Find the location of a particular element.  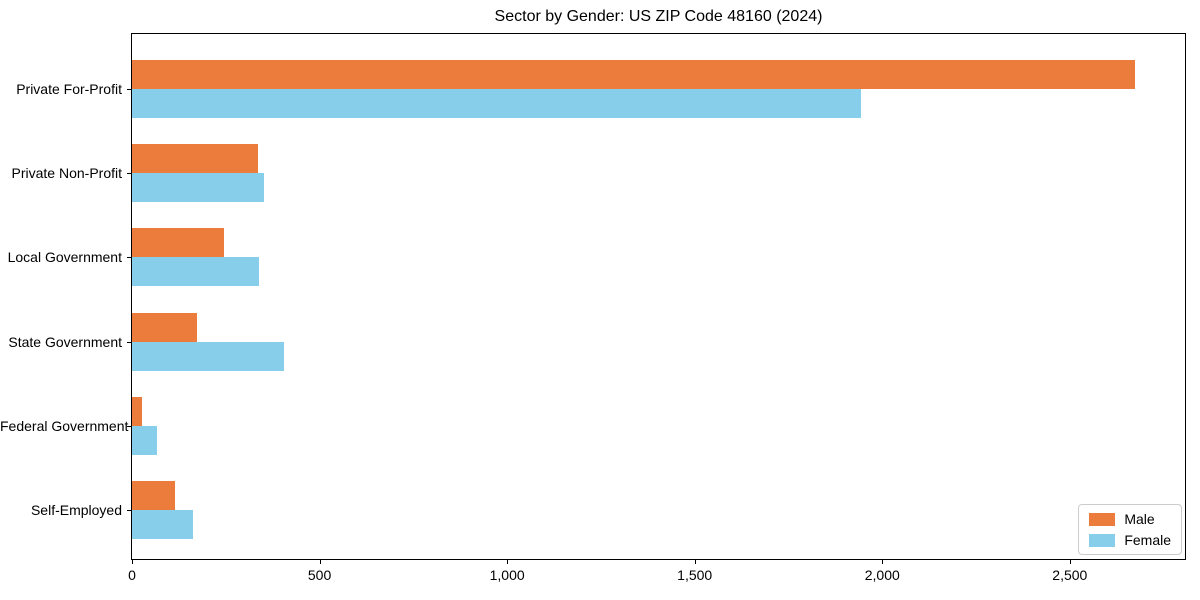

bar-male-local-government is located at coordinates (178, 243).